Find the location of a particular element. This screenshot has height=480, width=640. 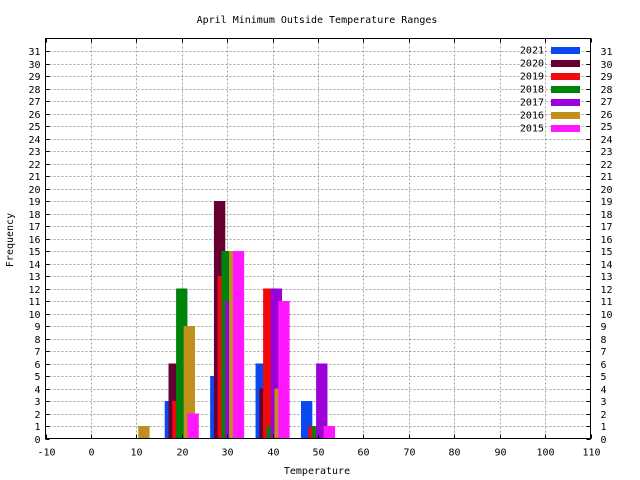

y-tick-label: 3 is located at coordinates (37, 402).